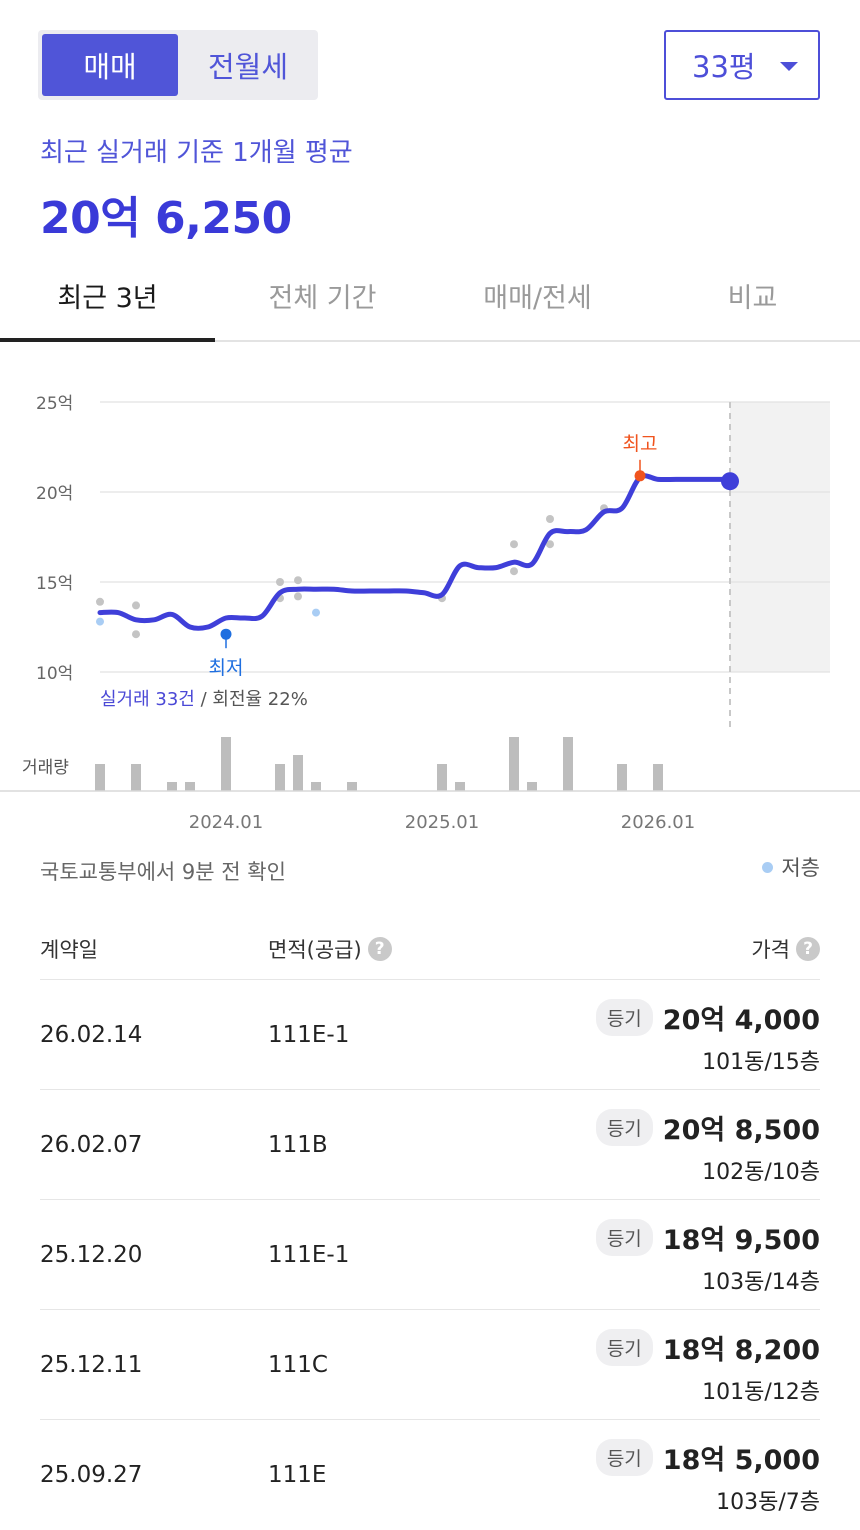  I want to click on trade-summary: 실거래 33건 / 회전율 22%, so click(204, 699).